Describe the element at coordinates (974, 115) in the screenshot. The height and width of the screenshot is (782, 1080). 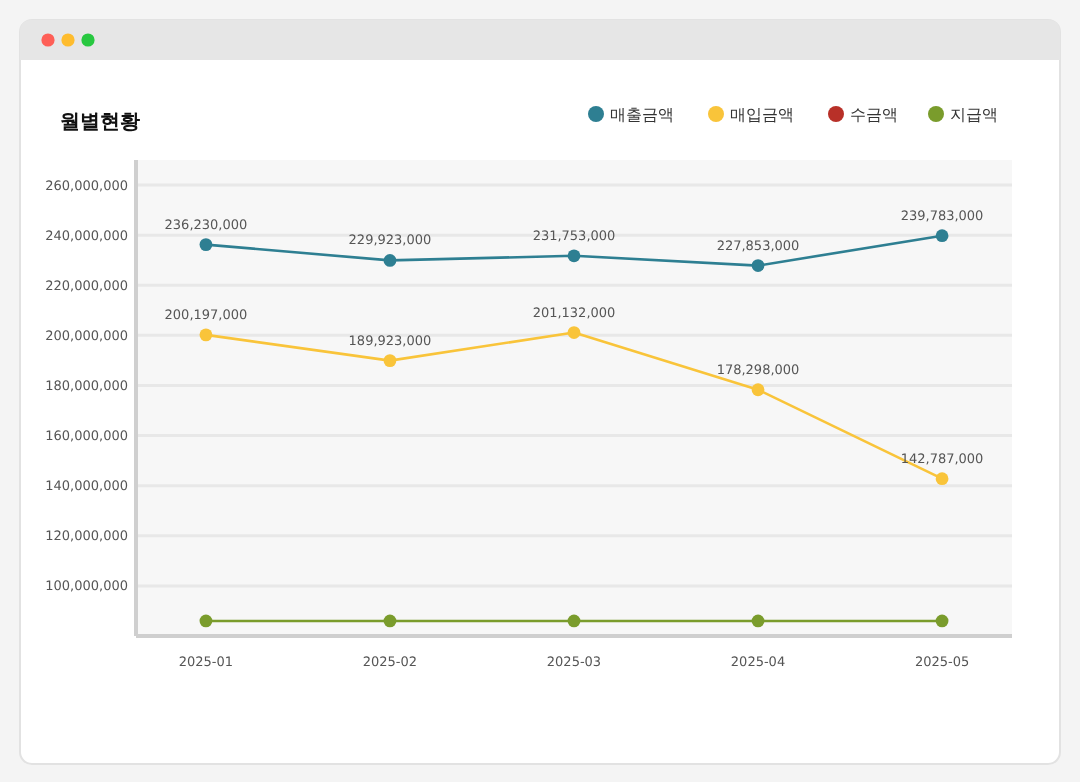
I see `legend-label: 지급액` at that location.